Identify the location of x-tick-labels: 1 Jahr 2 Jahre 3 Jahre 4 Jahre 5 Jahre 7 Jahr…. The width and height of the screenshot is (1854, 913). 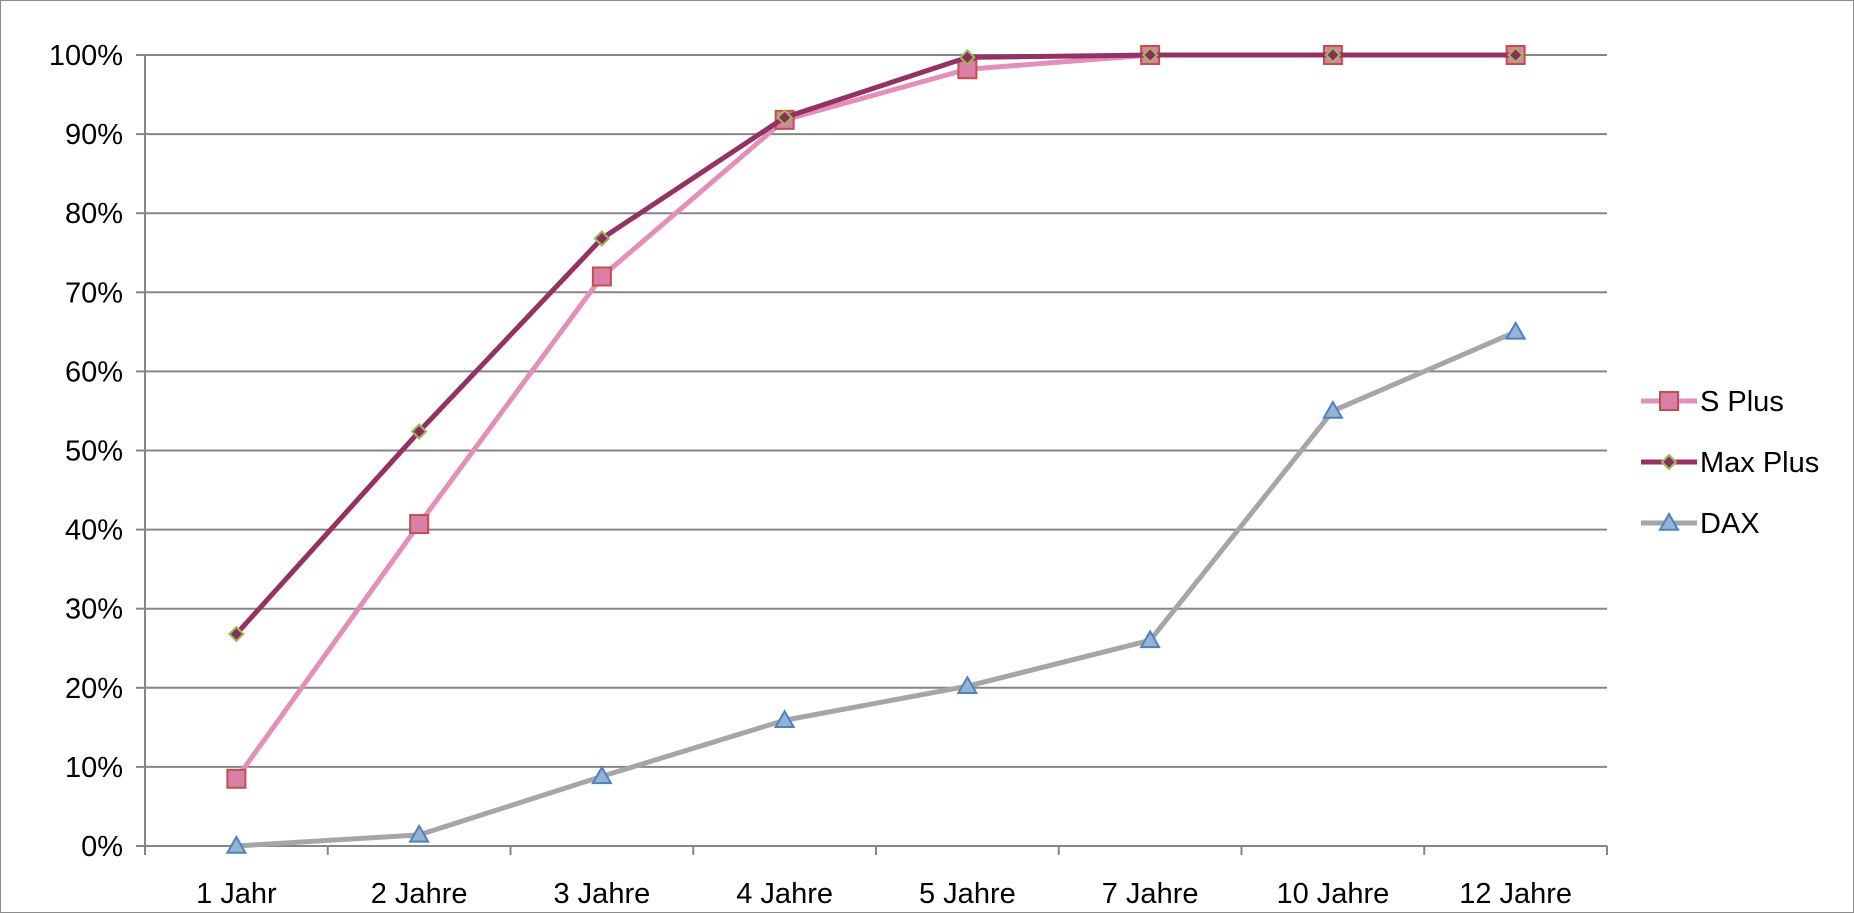
(884, 894).